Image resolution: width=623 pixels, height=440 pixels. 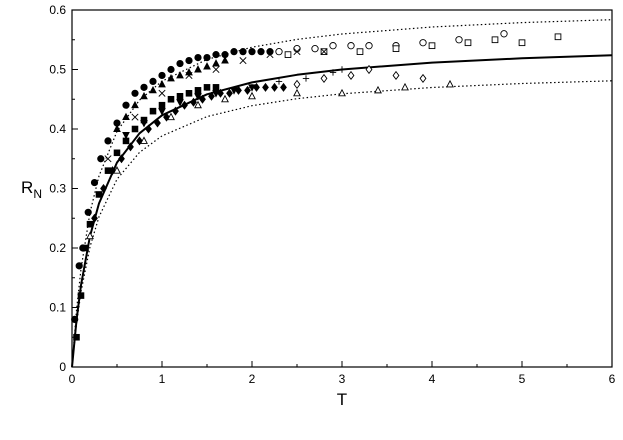 I want to click on y-axis-label: RN, so click(x=31, y=189).